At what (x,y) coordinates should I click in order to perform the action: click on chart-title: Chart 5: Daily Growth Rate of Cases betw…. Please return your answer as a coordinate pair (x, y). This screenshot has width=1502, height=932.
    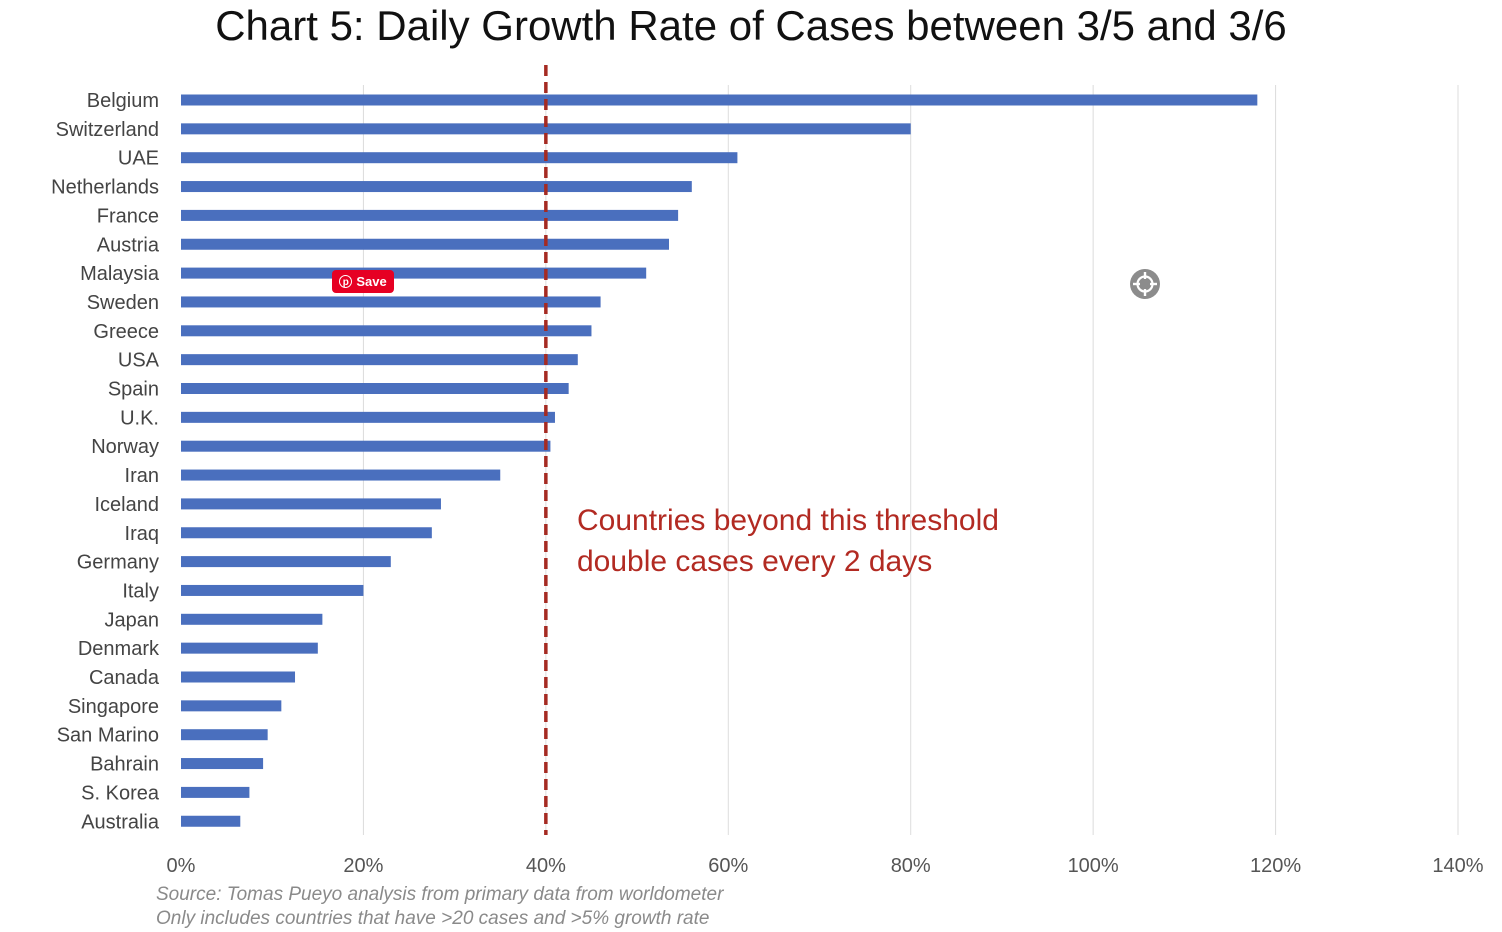
    Looking at the image, I should click on (751, 25).